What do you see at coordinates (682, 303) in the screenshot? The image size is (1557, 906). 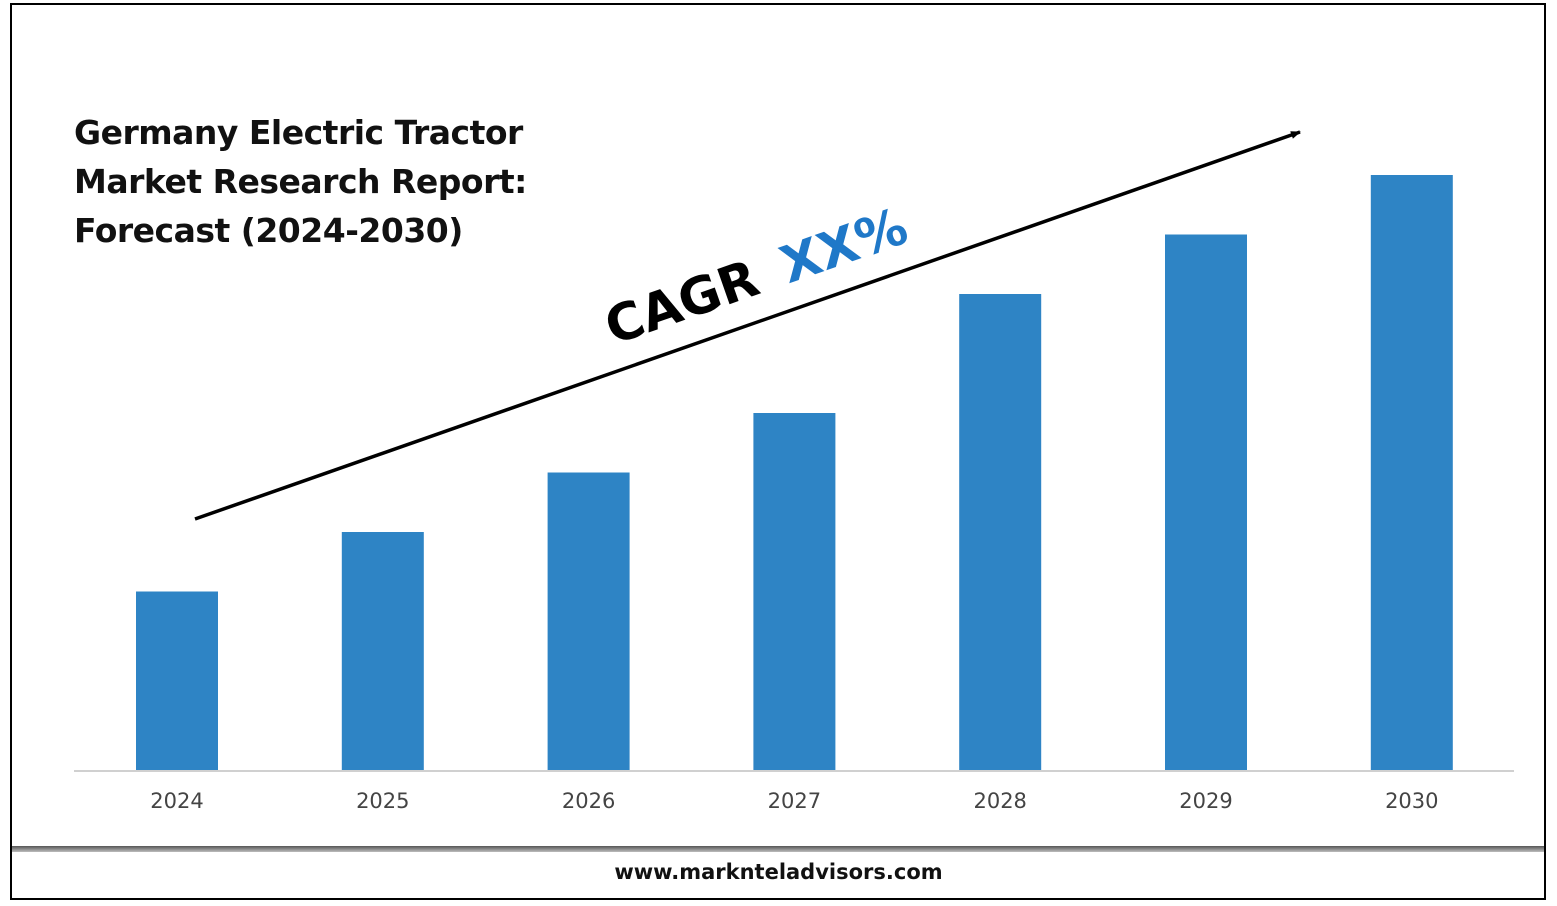 I see `cagr-prefix: CAGR` at bounding box center [682, 303].